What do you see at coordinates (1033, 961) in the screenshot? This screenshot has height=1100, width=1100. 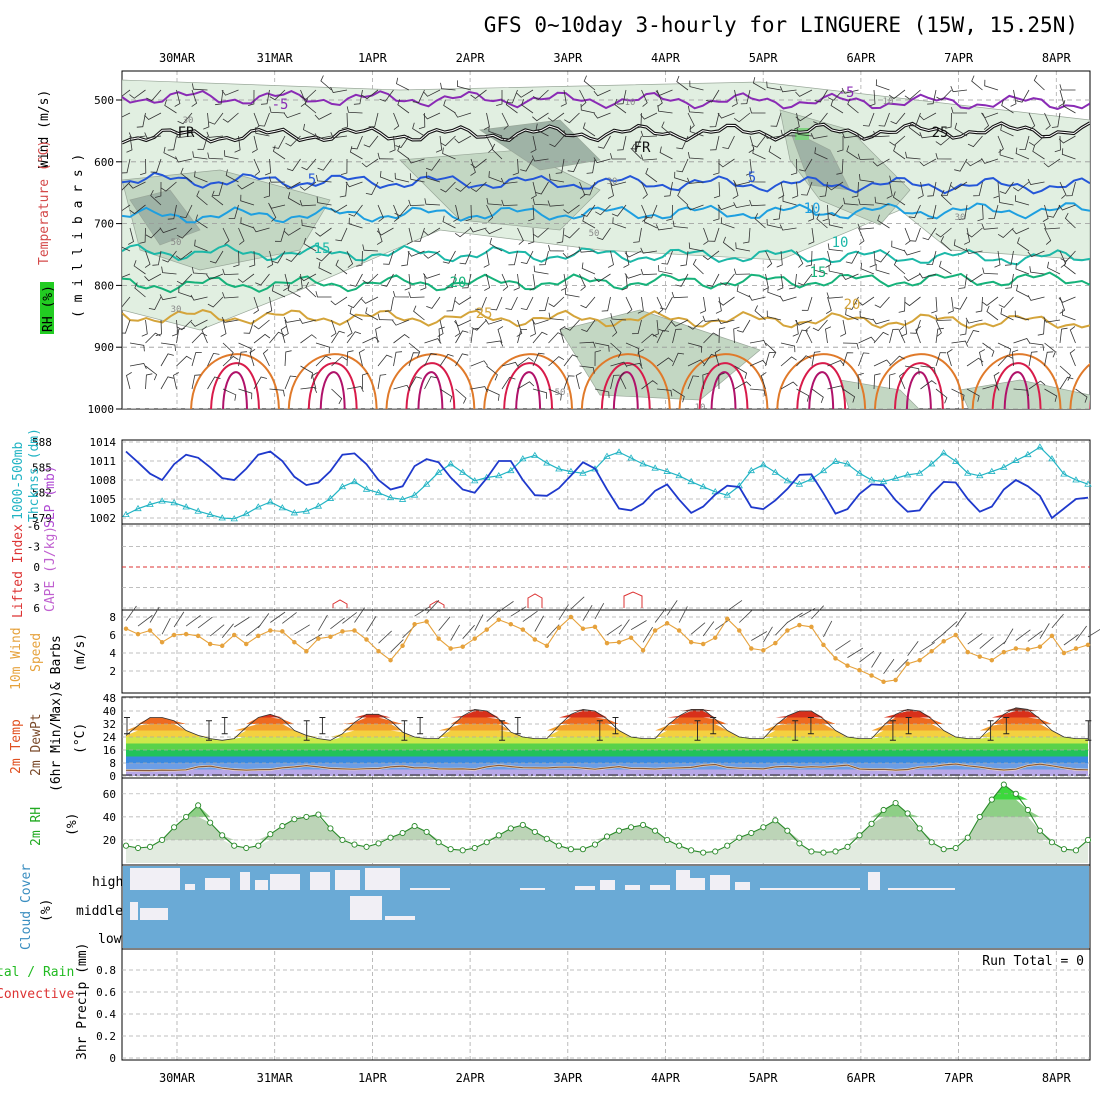 I see `run-total-label: Run Total = 0` at bounding box center [1033, 961].